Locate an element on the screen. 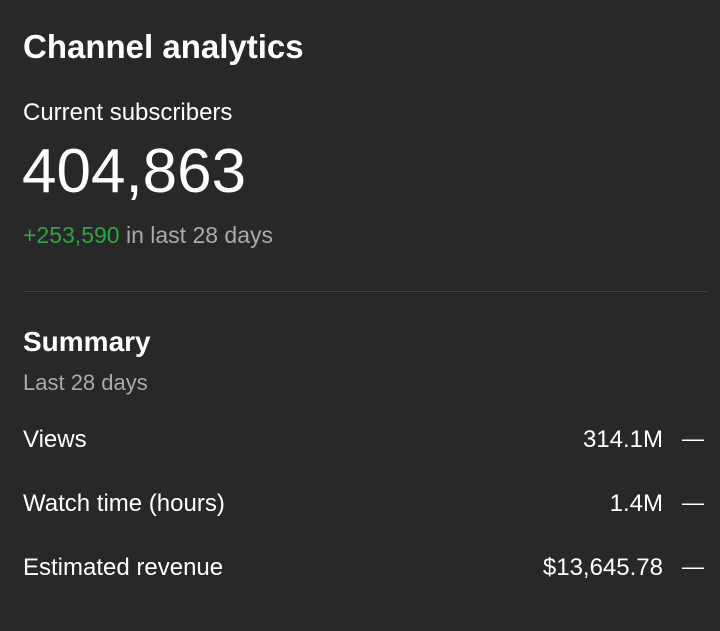 Image resolution: width=720 pixels, height=631 pixels. divider is located at coordinates (365, 291).